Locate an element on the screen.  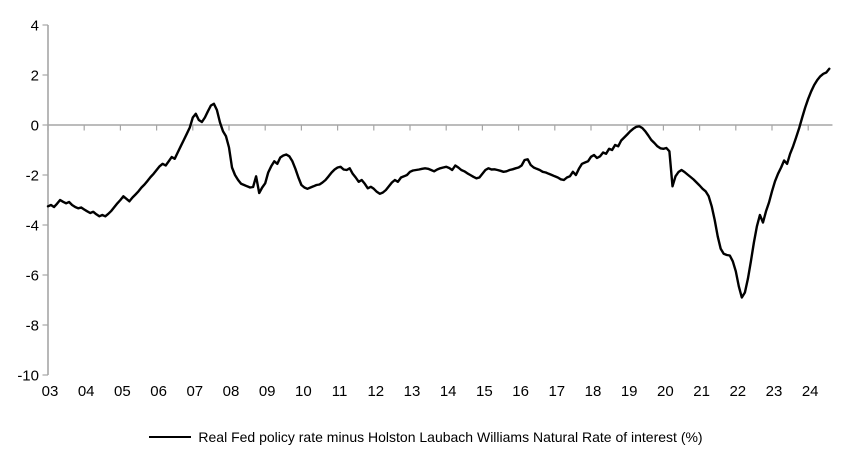
x-tick-label: 15 is located at coordinates (484, 391).